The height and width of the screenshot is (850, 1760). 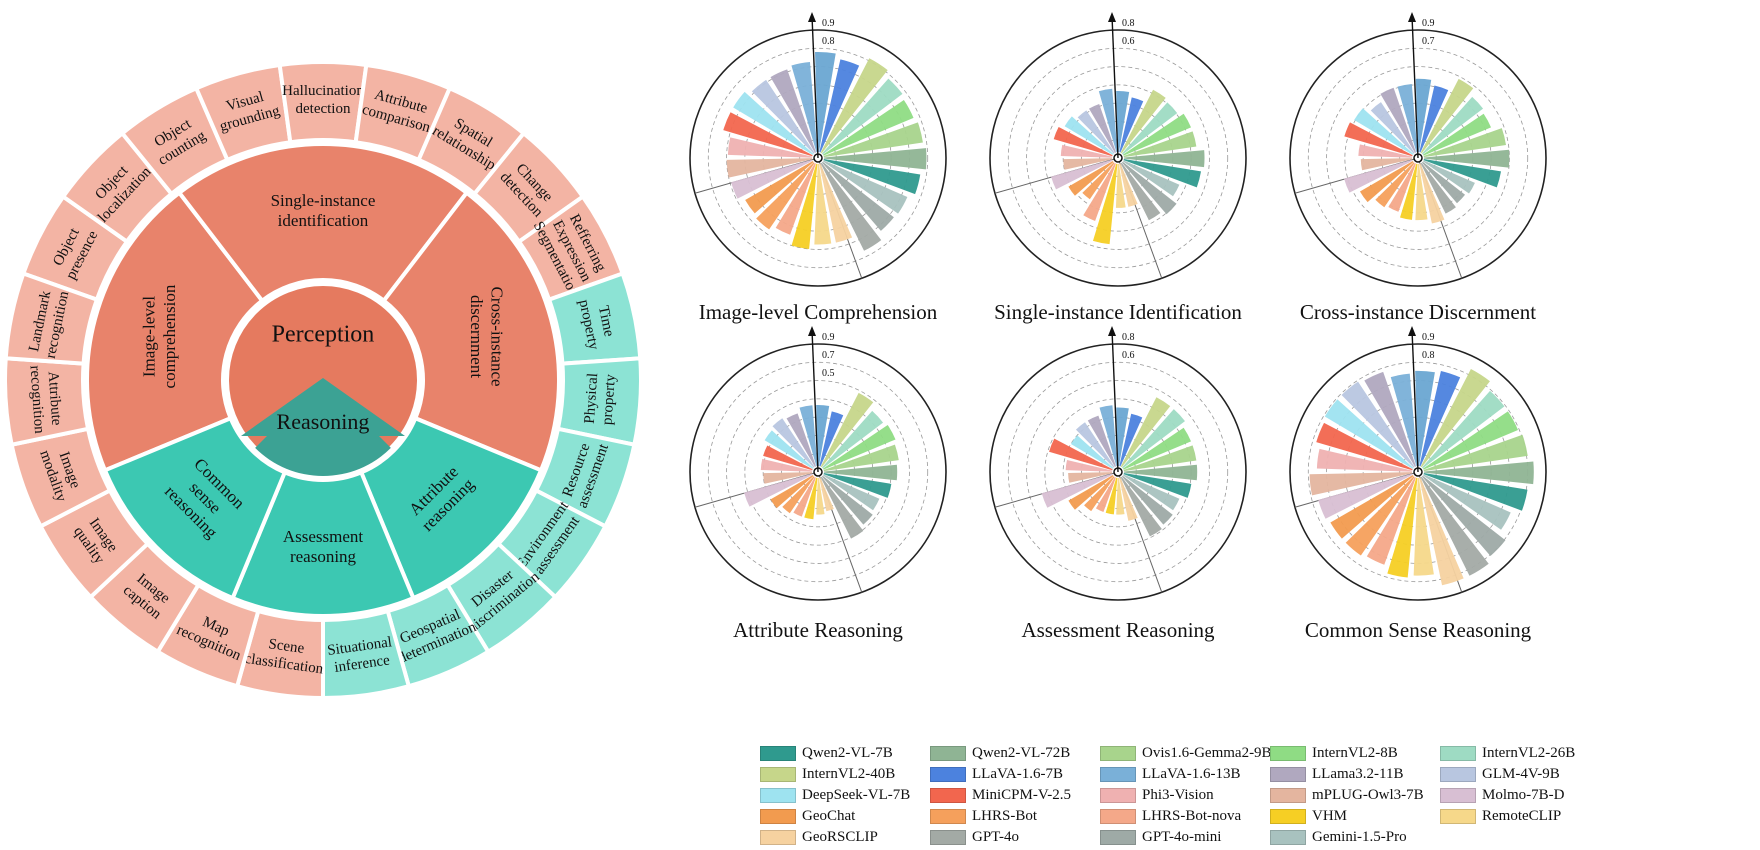 I want to click on radar-tick-label: 0.7, so click(x=1428, y=41).